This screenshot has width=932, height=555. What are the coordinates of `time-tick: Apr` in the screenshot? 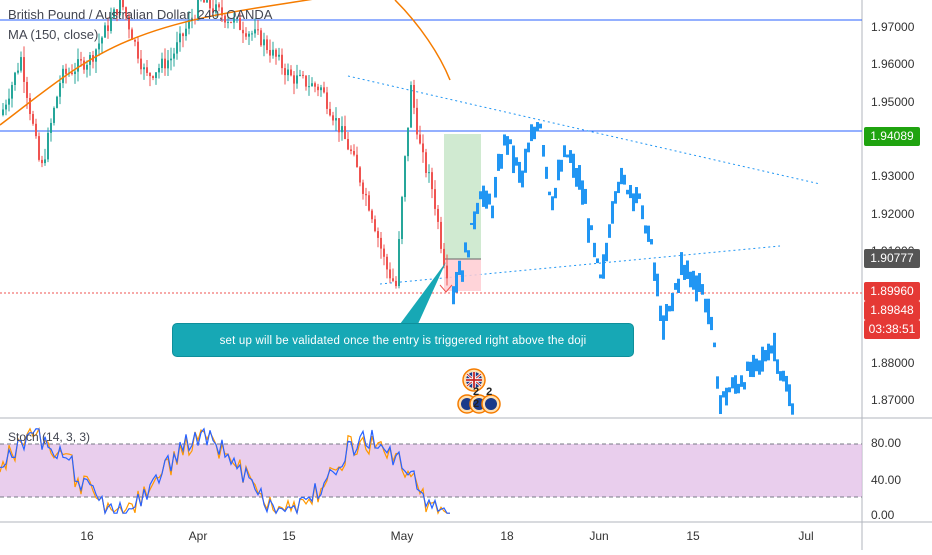 It's located at (198, 536).